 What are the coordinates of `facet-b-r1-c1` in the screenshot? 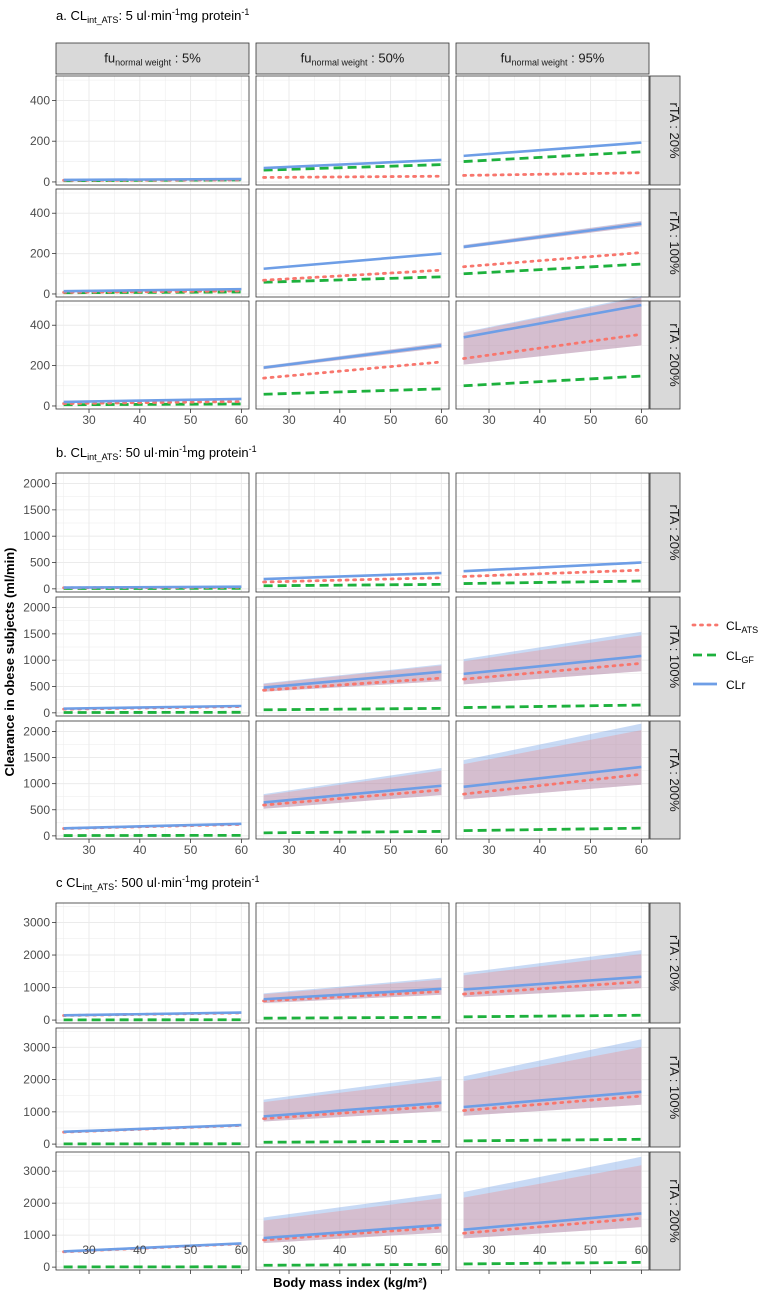 It's located at (152, 532).